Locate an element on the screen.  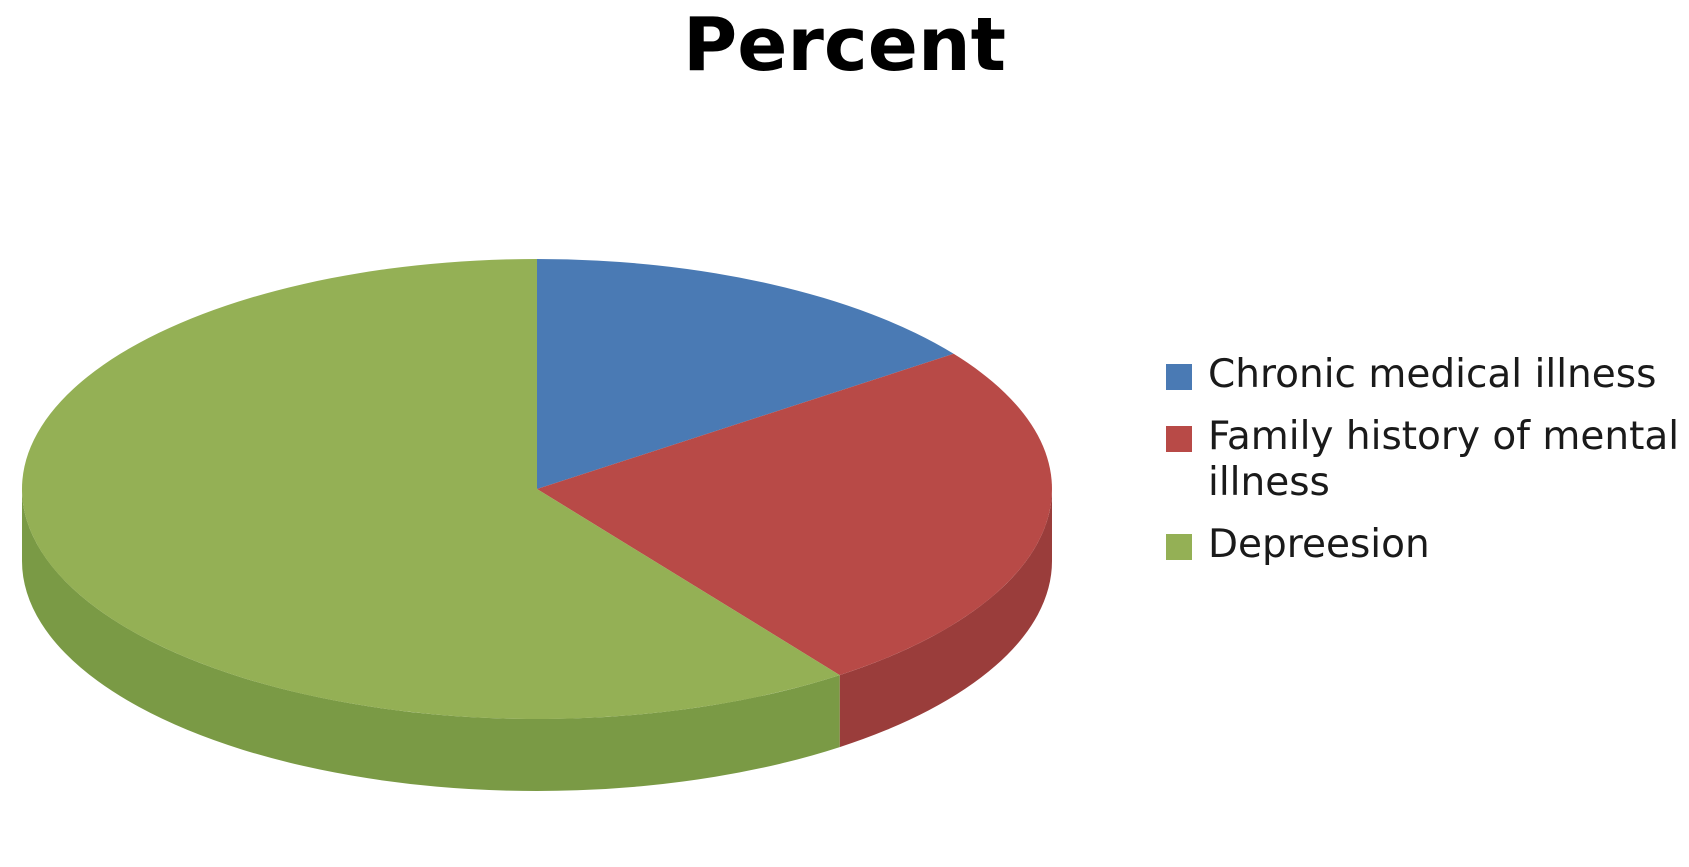
legend-swatch-chronic-medical-illness is located at coordinates (1179, 377).